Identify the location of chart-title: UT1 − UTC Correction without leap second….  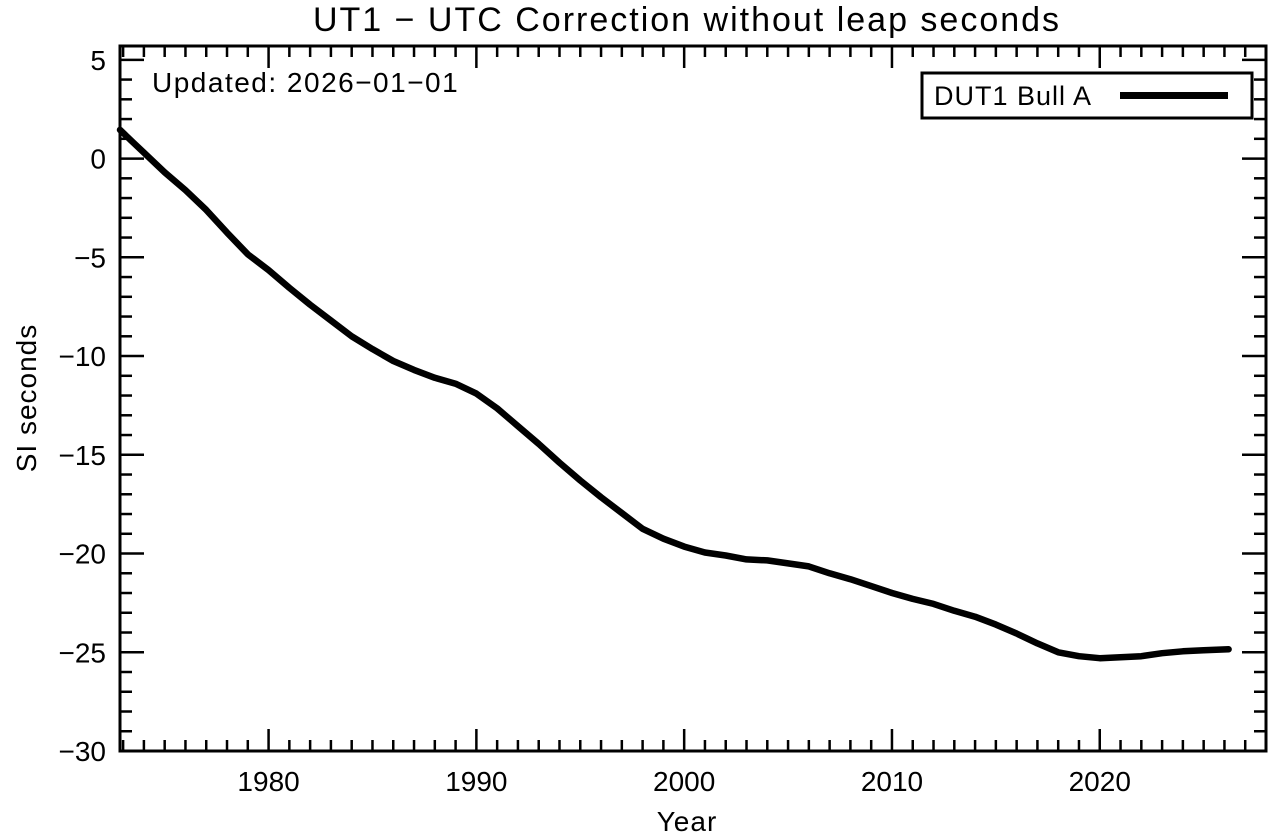
(687, 20).